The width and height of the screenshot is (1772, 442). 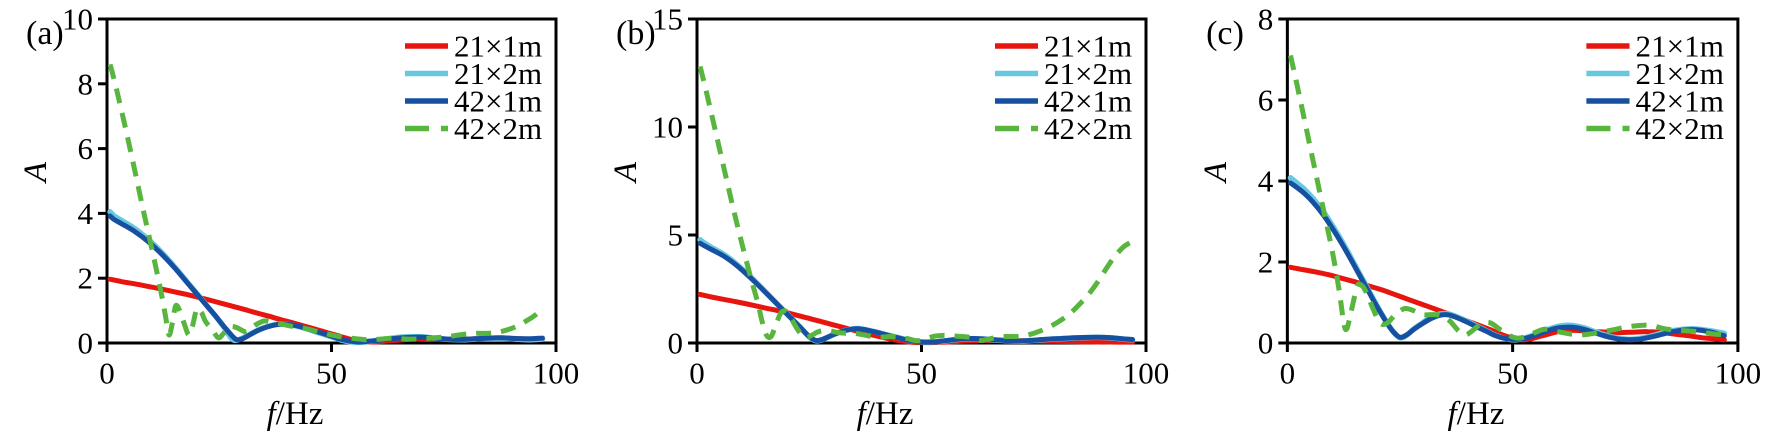 What do you see at coordinates (1225, 33) in the screenshot?
I see `panel-label: (c)` at bounding box center [1225, 33].